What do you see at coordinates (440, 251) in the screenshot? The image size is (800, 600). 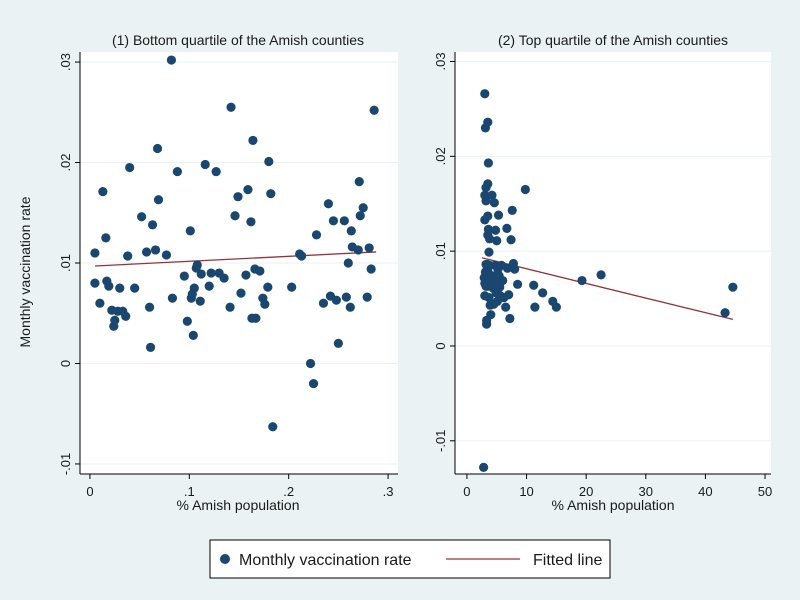 I see `panel-2-ytick-label: .01` at bounding box center [440, 251].